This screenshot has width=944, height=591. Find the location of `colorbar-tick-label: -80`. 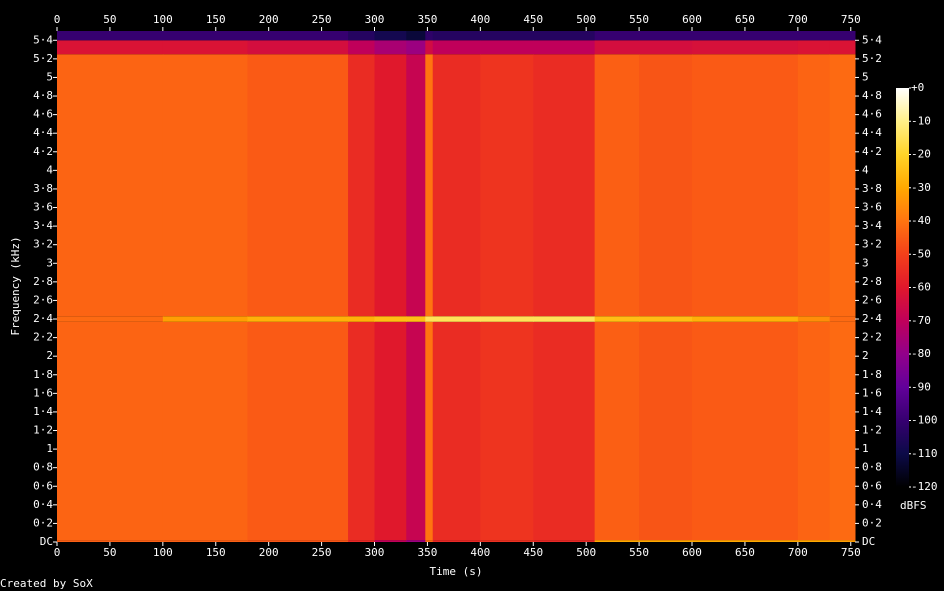

colorbar-tick-label: -80 is located at coordinates (921, 353).